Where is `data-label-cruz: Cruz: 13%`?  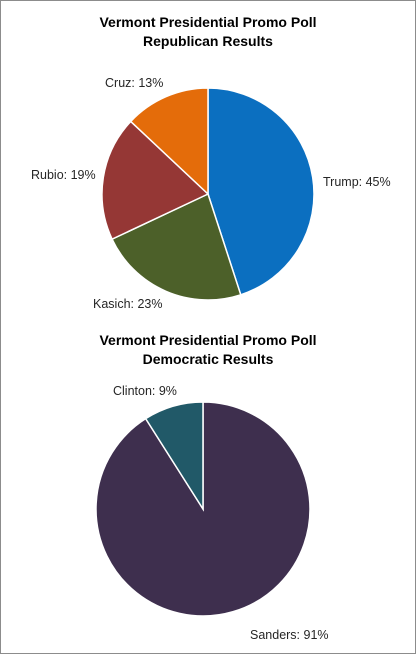
data-label-cruz: Cruz: 13% is located at coordinates (134, 83).